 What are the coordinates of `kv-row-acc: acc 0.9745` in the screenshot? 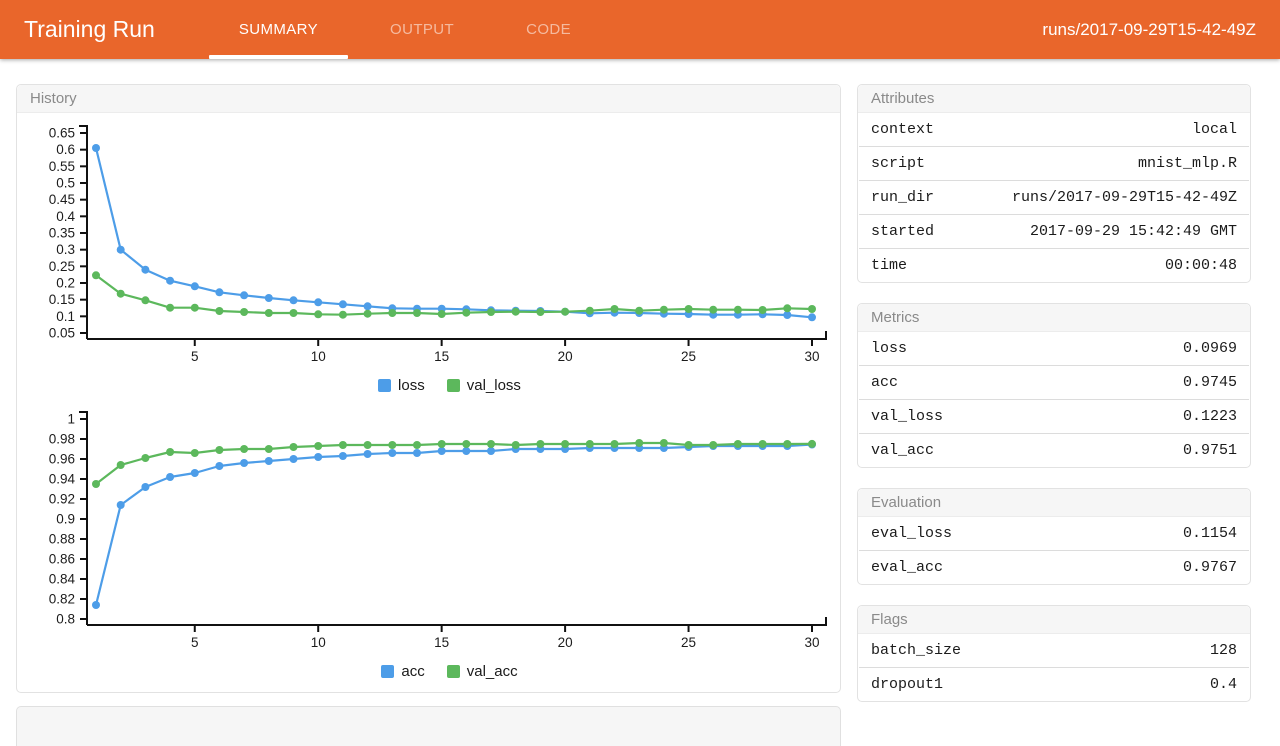 It's located at (1054, 382).